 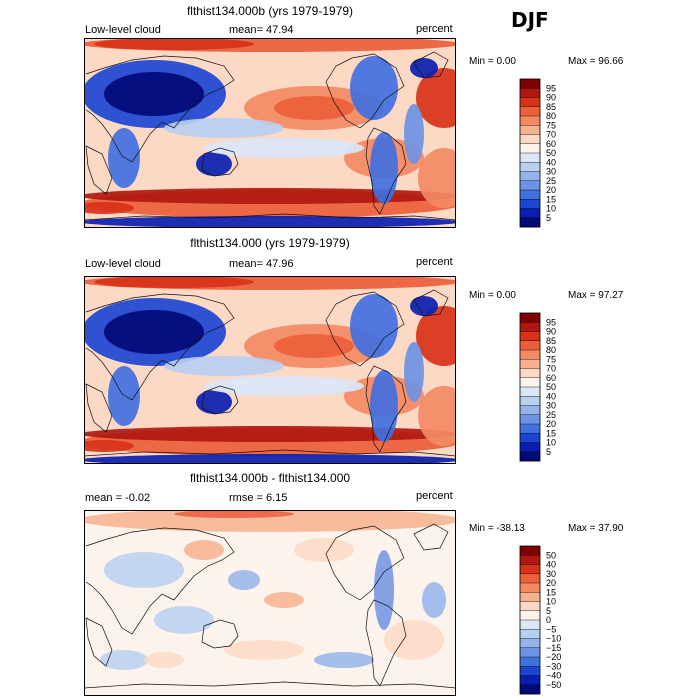 I want to click on colorbar-tick-label: 25, so click(x=551, y=181).